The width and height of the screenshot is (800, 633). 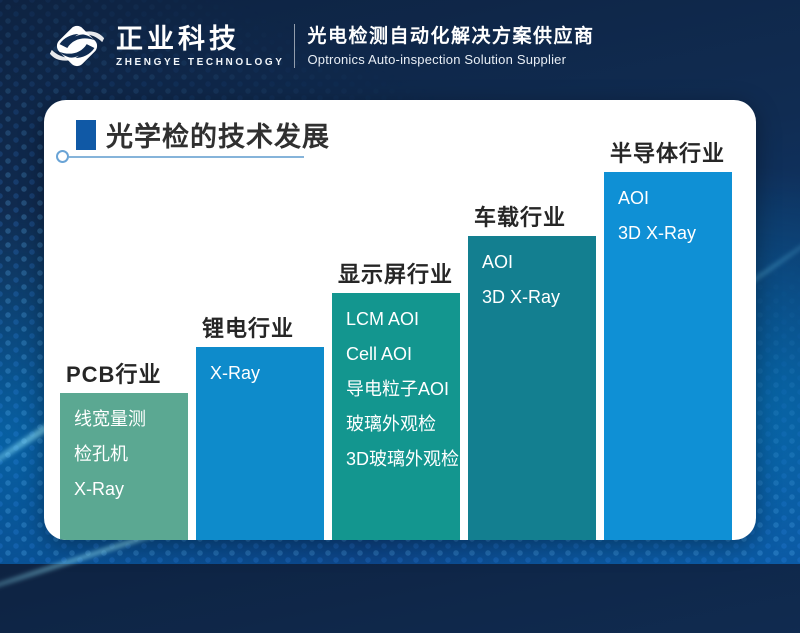 I want to click on bar-item: LCM AOI, so click(x=383, y=319).